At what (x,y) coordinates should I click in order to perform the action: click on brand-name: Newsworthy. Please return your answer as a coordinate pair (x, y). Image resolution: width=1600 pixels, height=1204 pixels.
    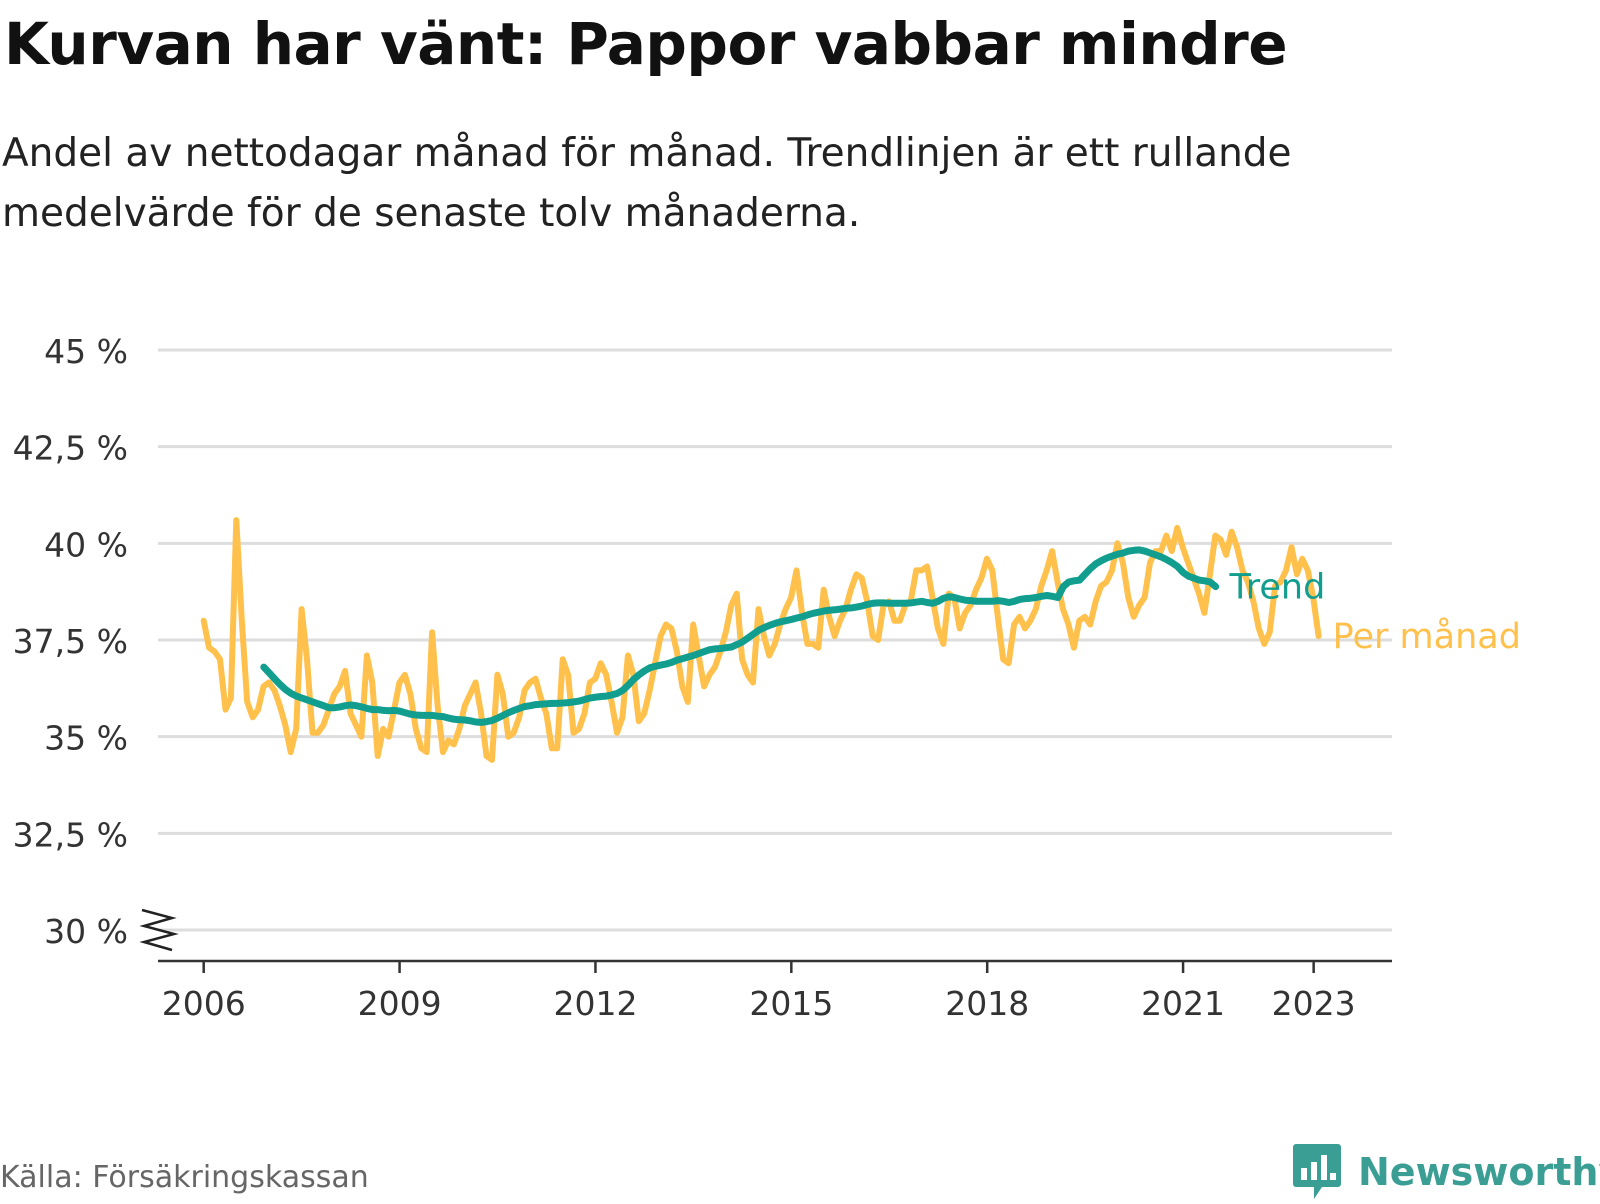
    Looking at the image, I should click on (1479, 1172).